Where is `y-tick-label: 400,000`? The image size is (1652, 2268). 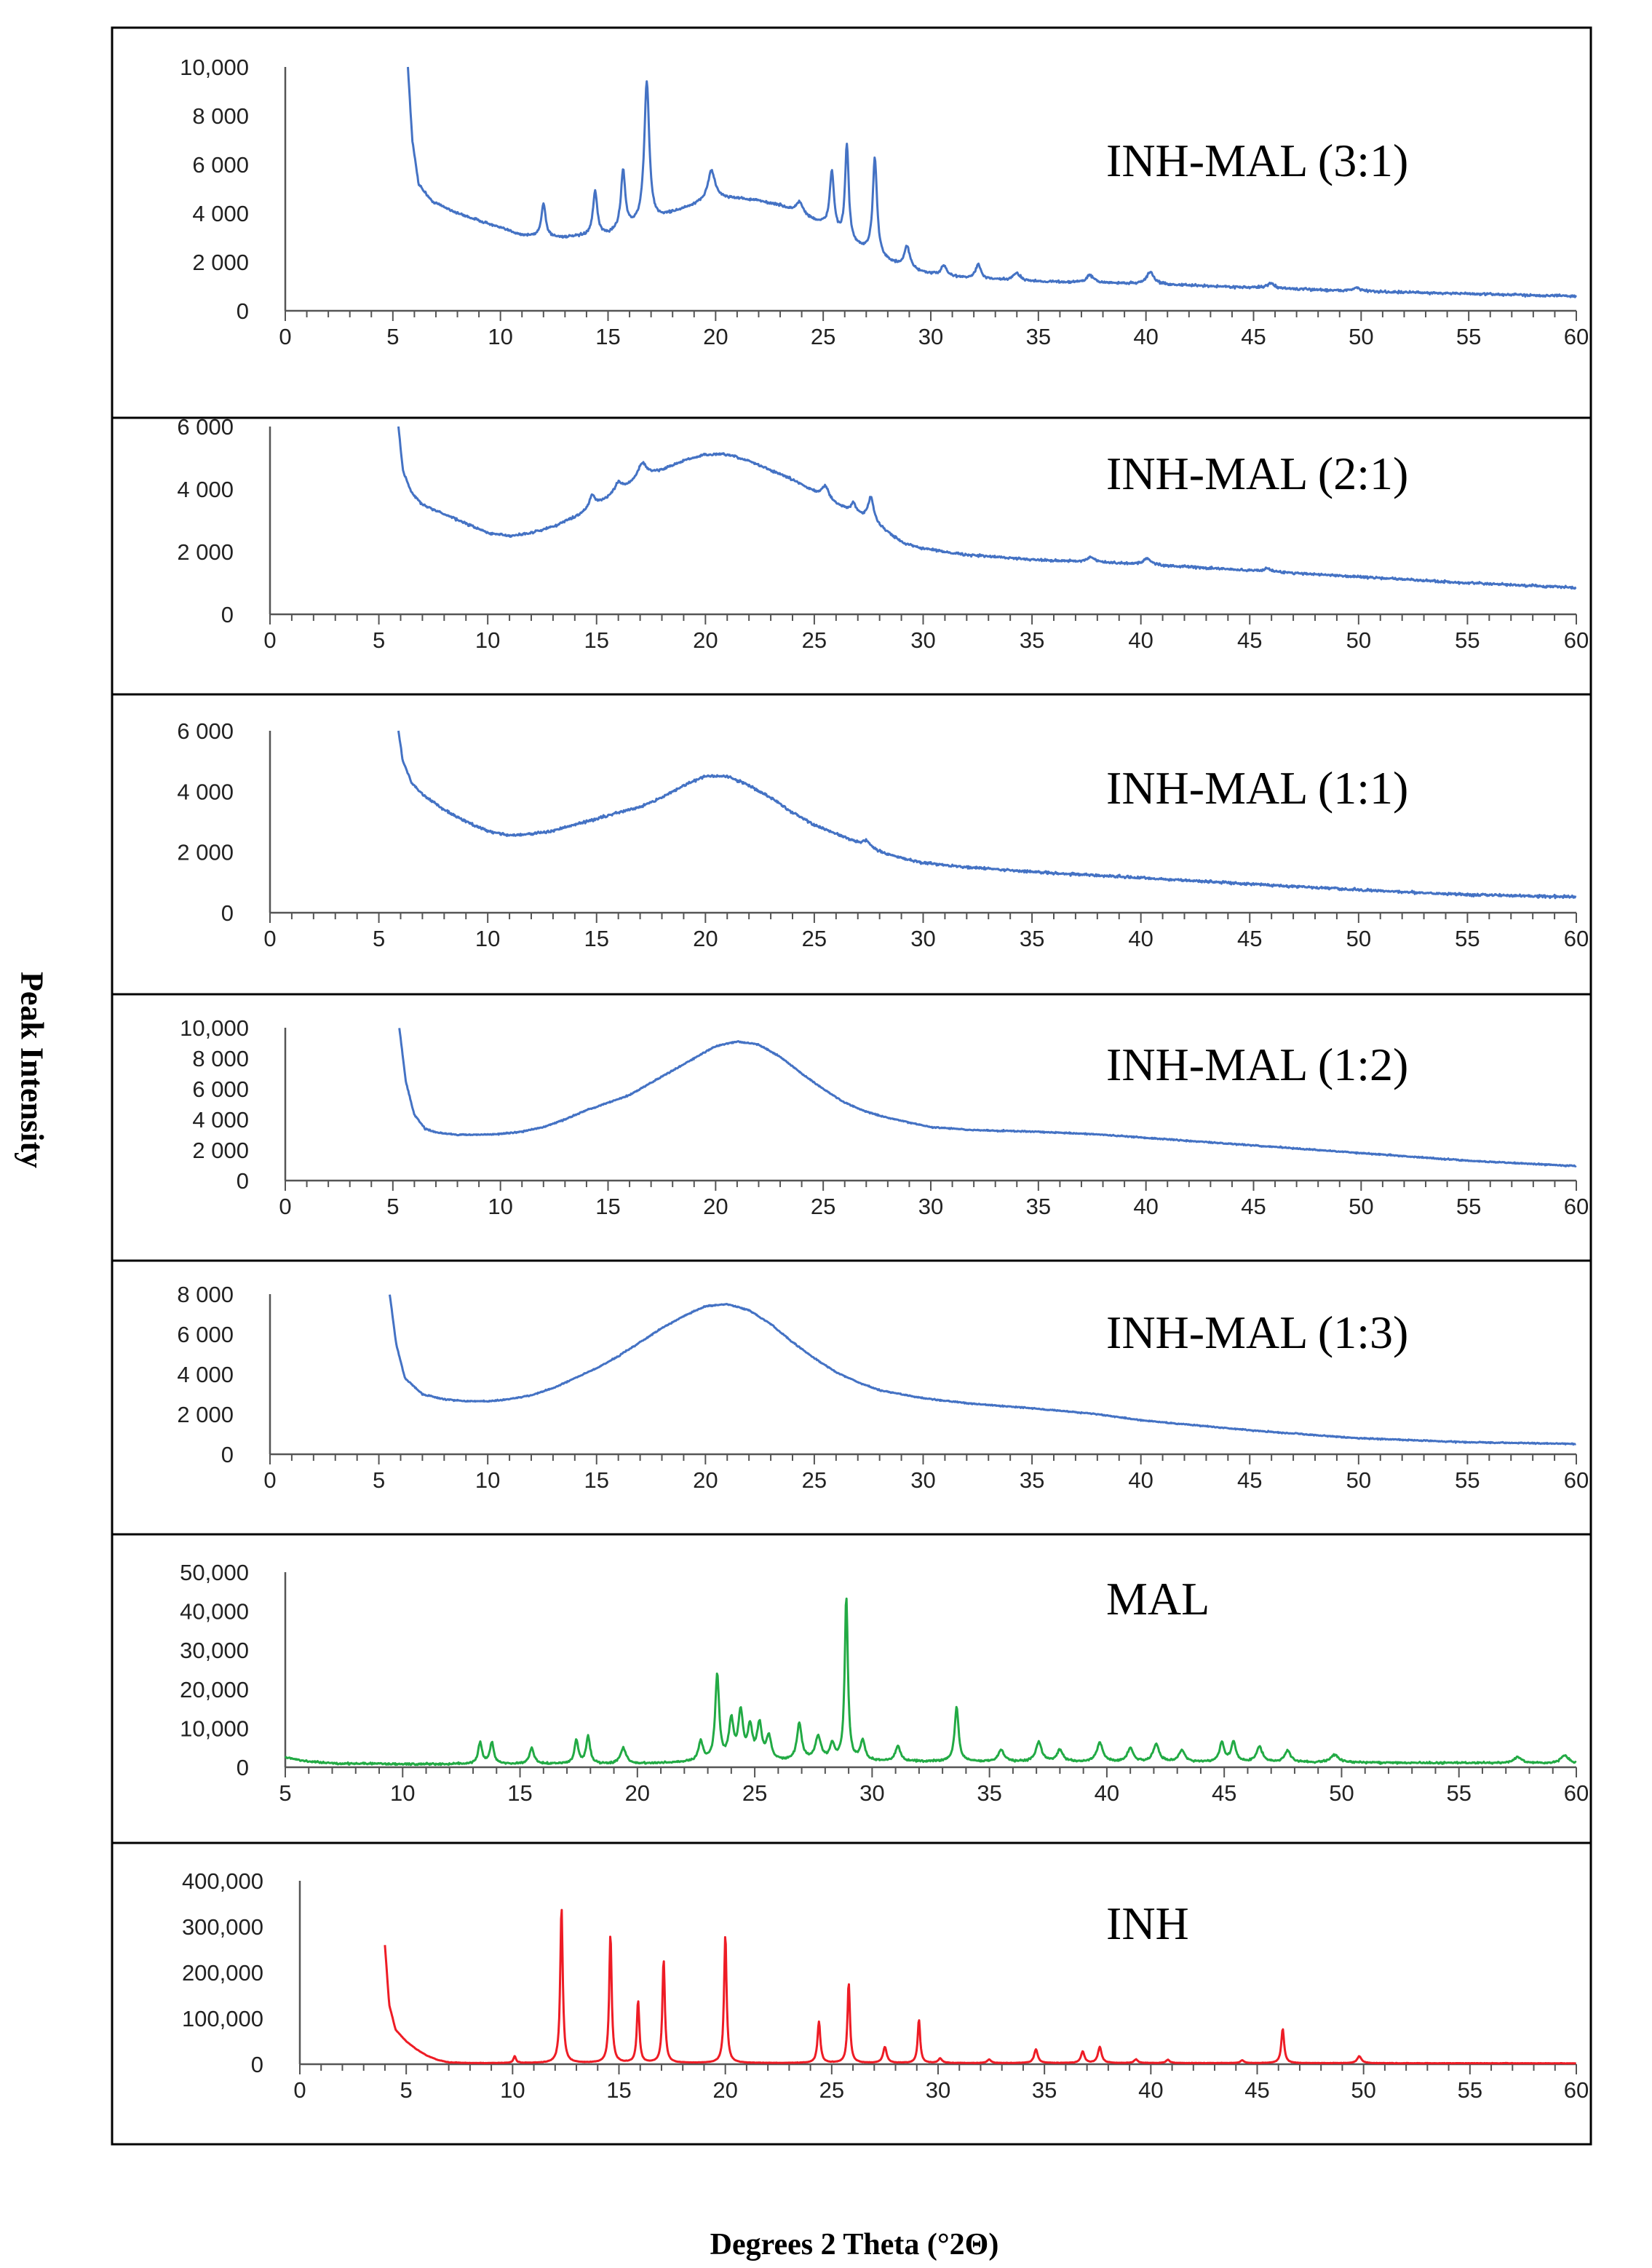
y-tick-label: 400,000 is located at coordinates (222, 1881).